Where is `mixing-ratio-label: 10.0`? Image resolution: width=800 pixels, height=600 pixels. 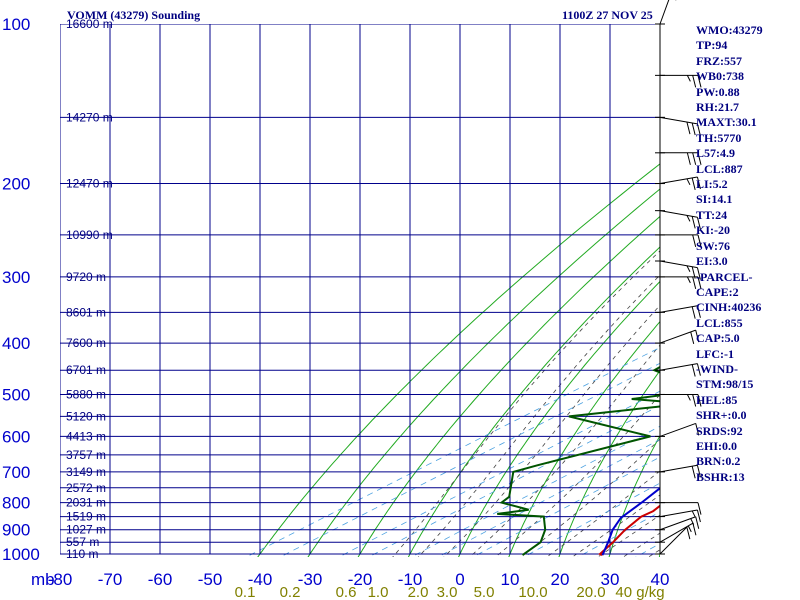
mixing-ratio-label: 10.0 is located at coordinates (532, 592).